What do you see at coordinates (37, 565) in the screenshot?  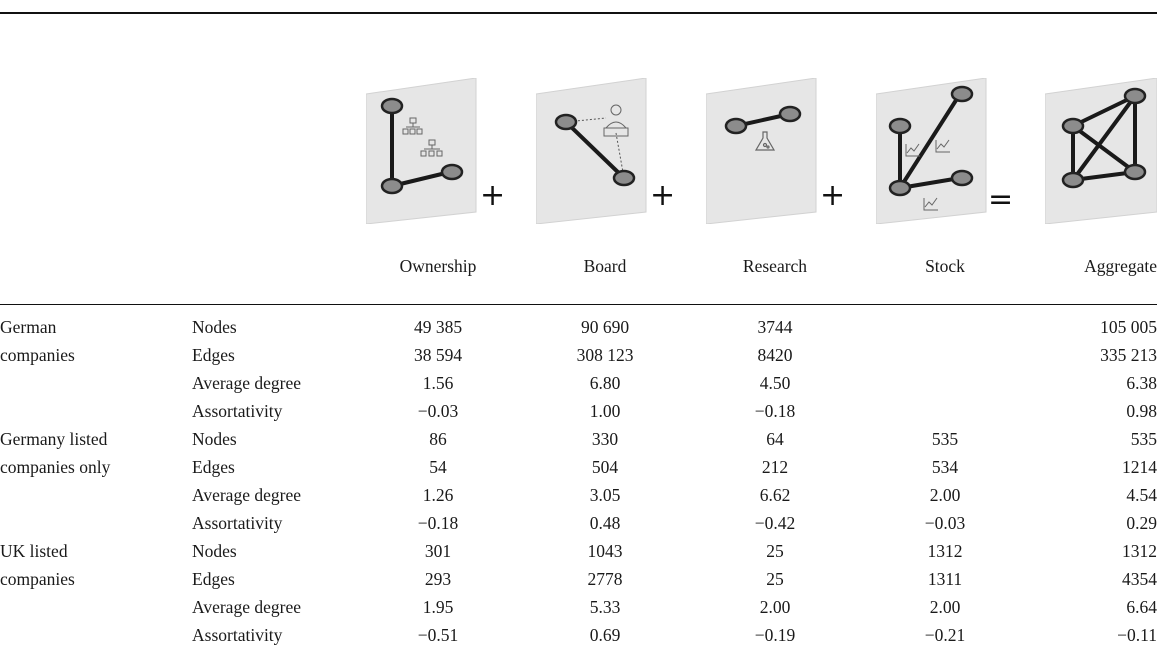 I see `group-label: UK listed companies` at bounding box center [37, 565].